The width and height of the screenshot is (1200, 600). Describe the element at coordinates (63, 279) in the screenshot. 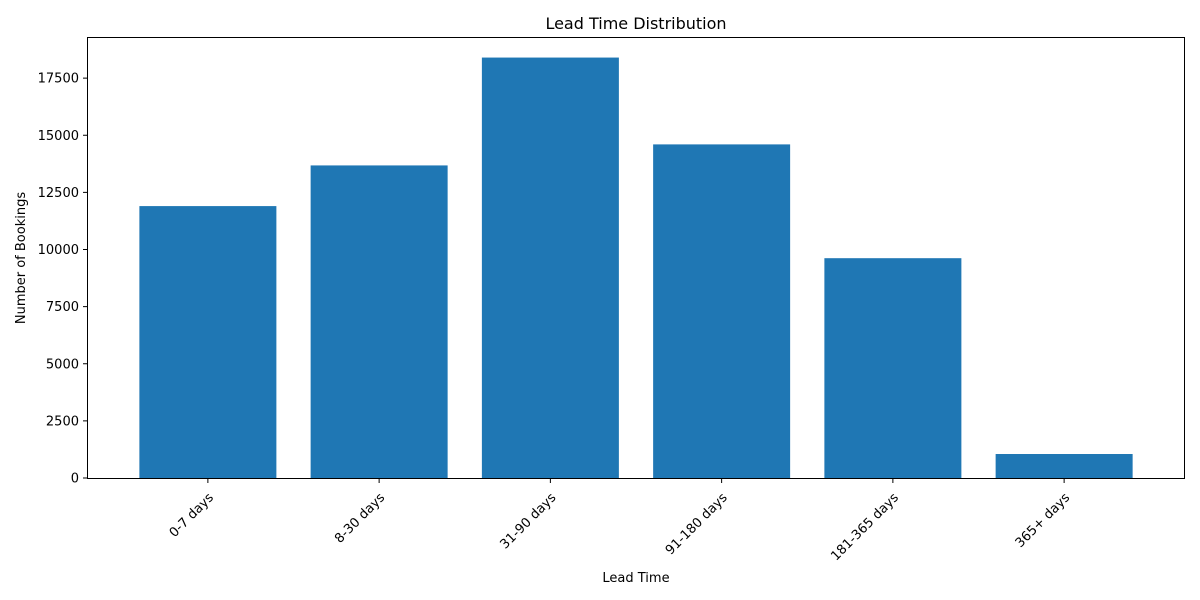

I see `y-axis: 0 2500 5000 7500 10000 12500 15000 17500` at that location.